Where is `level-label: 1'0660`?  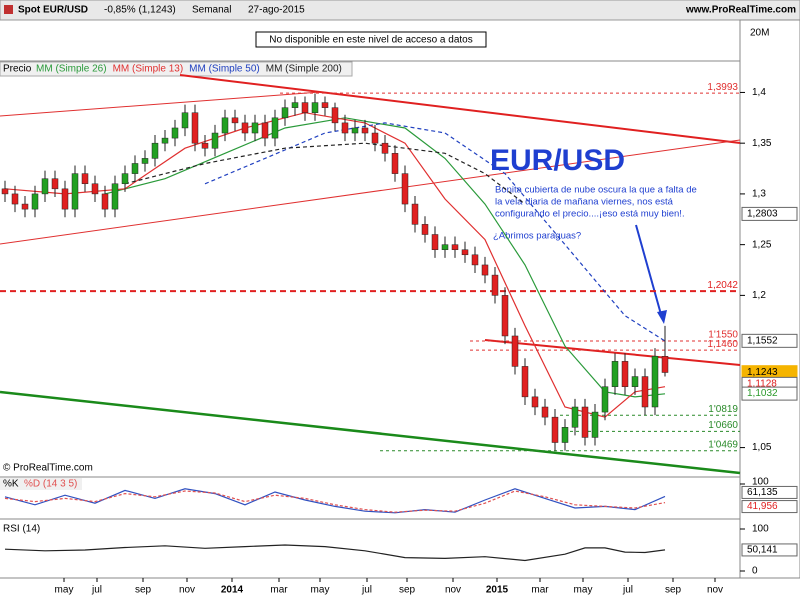
level-label: 1'0660 is located at coordinates (723, 425).